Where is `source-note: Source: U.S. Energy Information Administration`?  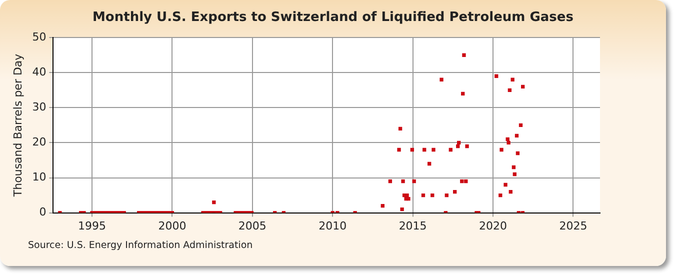
source-note: Source: U.S. Energy Information Administration is located at coordinates (140, 245).